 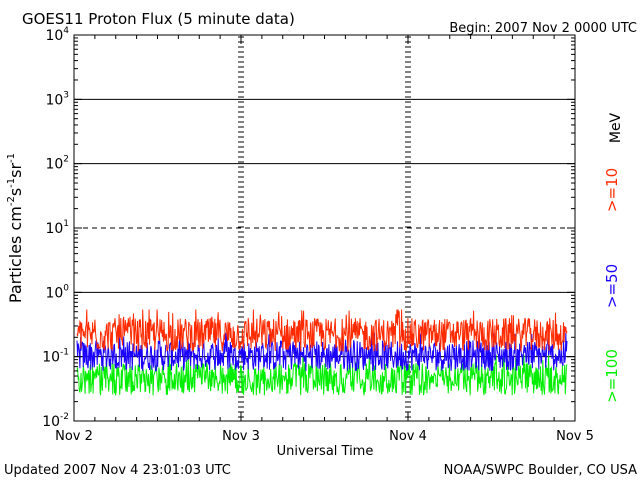 I want to click on y-tick-label: 10⁴, so click(x=57, y=35).